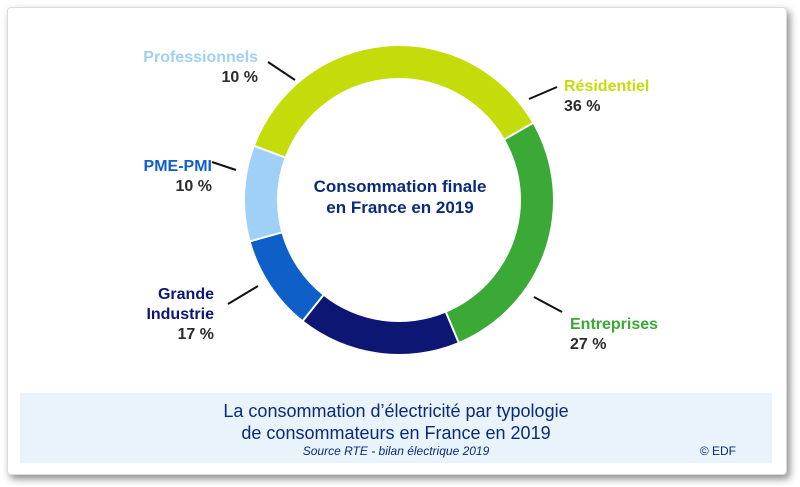 The image size is (800, 487). What do you see at coordinates (185, 294) in the screenshot?
I see `slice-label-grande-industrie-line1: Grande` at bounding box center [185, 294].